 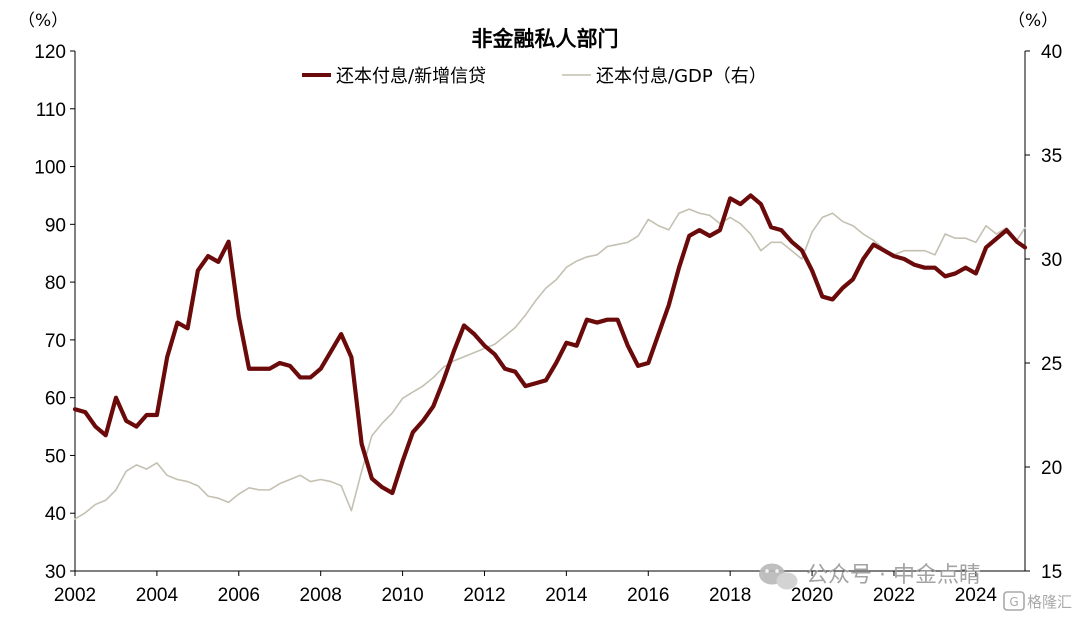 I want to click on right-axis-unit: （%）, so click(x=1033, y=21).